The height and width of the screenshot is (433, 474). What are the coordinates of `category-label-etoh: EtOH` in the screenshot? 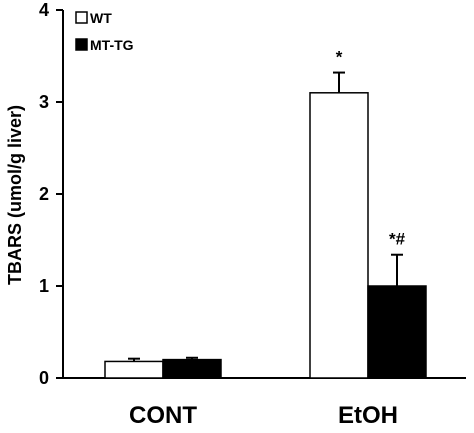 It's located at (368, 415).